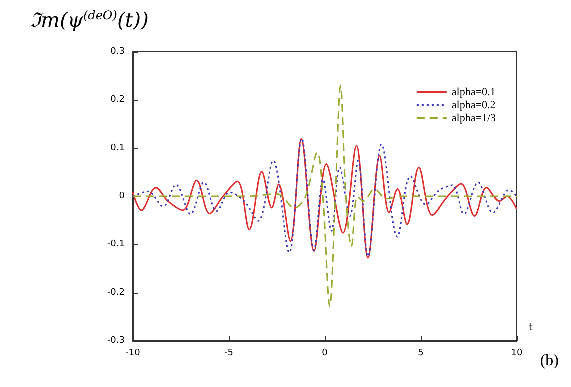 Image resolution: width=571 pixels, height=387 pixels. Describe the element at coordinates (517, 353) in the screenshot. I see `x-tick-label: 10` at that location.